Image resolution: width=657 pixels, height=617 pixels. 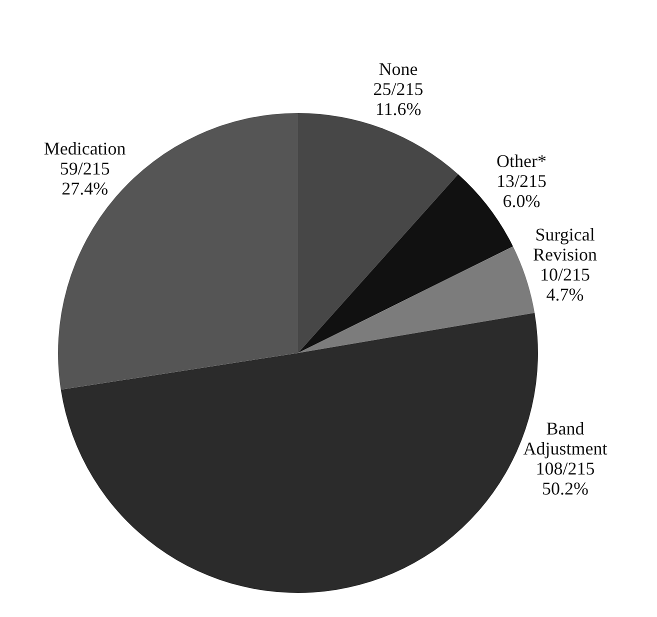 I want to click on pie-slice, so click(x=416, y=299).